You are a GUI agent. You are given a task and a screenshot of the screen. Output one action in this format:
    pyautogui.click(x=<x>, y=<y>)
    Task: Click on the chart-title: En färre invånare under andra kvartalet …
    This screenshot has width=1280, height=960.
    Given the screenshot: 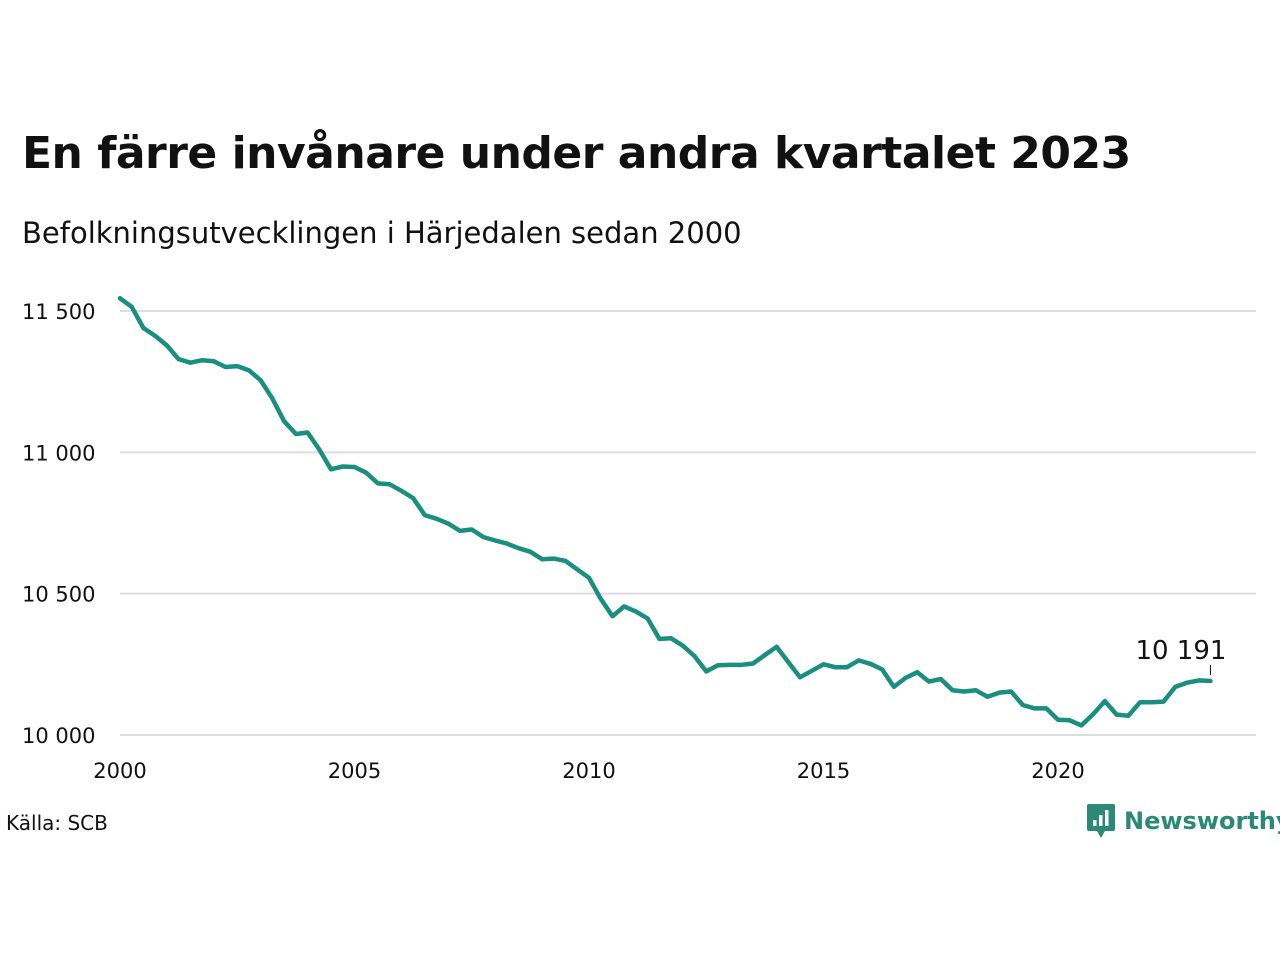 What is the action you would take?
    pyautogui.click(x=576, y=153)
    